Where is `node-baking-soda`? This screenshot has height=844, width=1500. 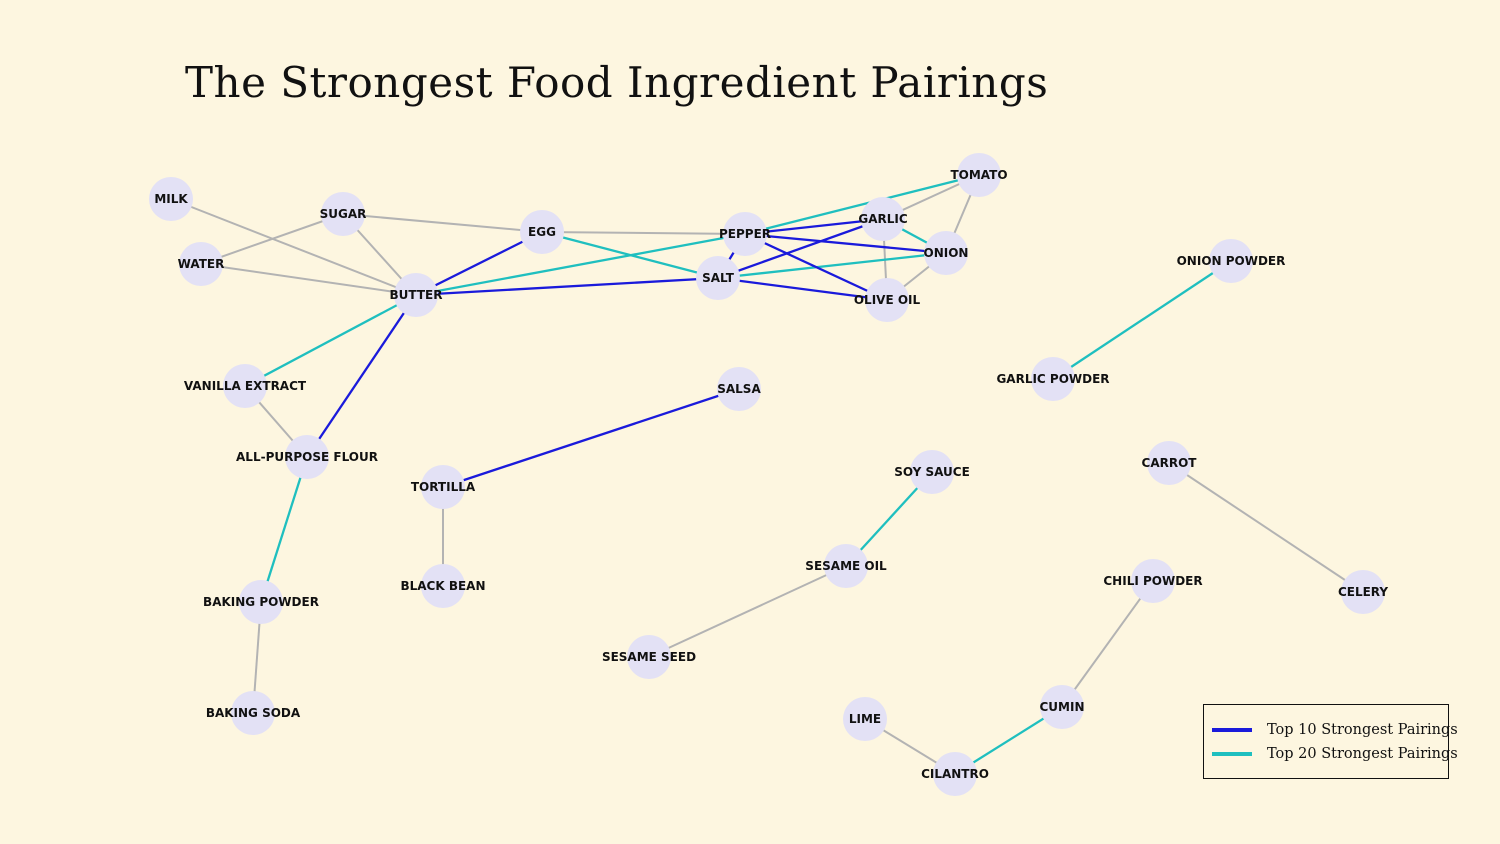 node-baking-soda is located at coordinates (253, 713).